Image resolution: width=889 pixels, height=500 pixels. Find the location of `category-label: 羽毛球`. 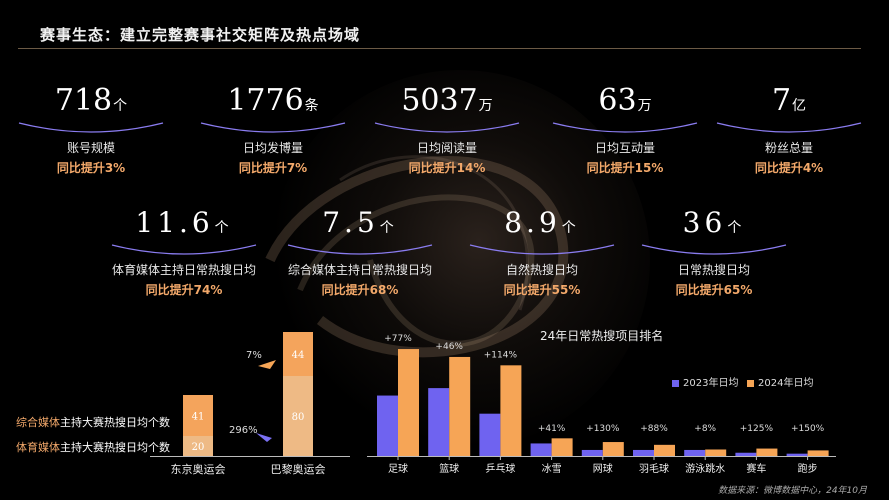

category-label: 羽毛球 is located at coordinates (654, 468).